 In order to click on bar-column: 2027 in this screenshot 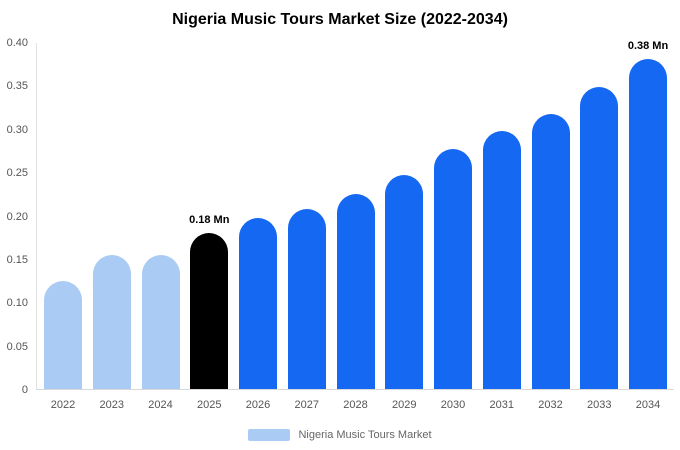, I will do `click(307, 227)`.